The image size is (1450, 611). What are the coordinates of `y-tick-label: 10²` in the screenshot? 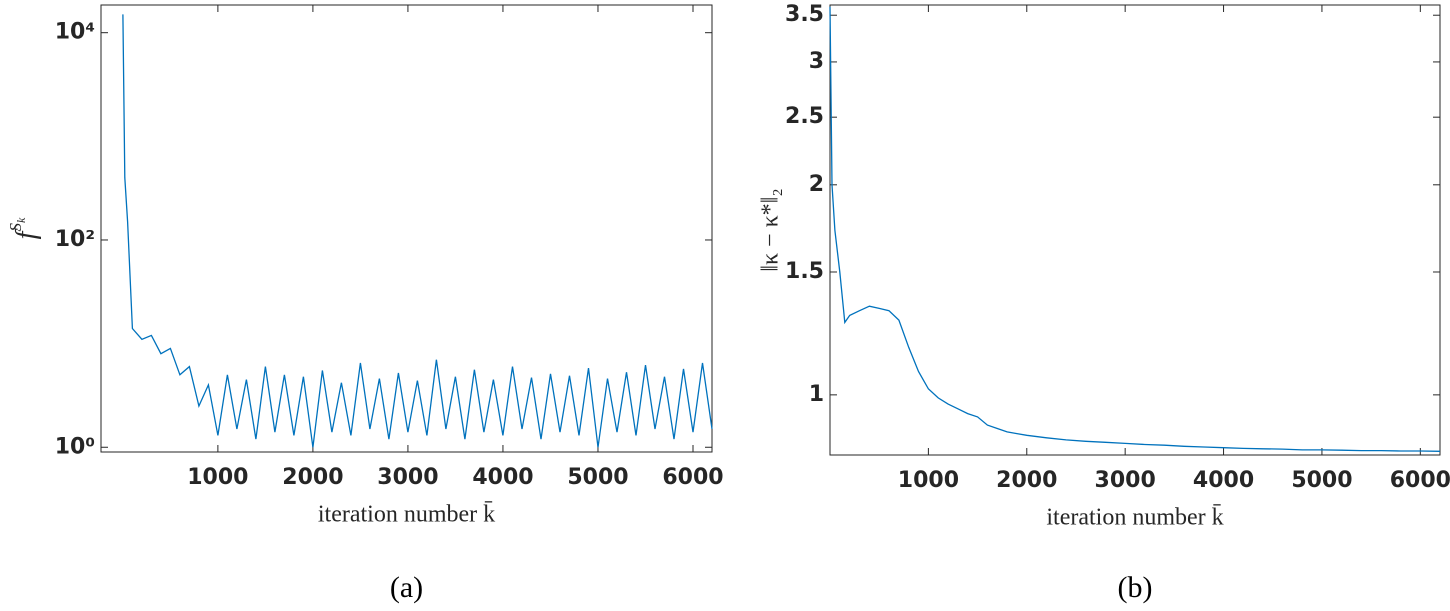 It's located at (75, 239).